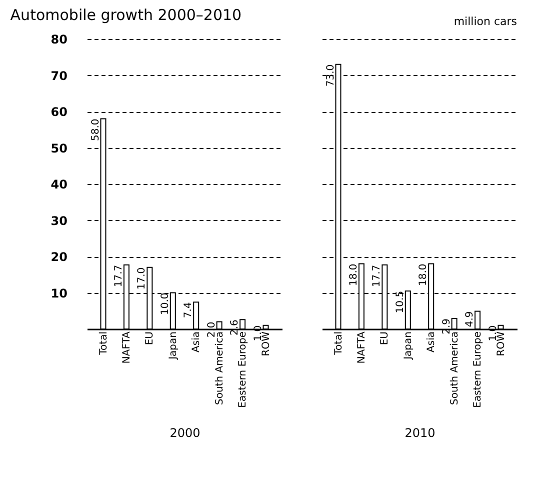 The height and width of the screenshot is (477, 540). What do you see at coordinates (454, 368) in the screenshot?
I see `x-tick-label: South America` at bounding box center [454, 368].